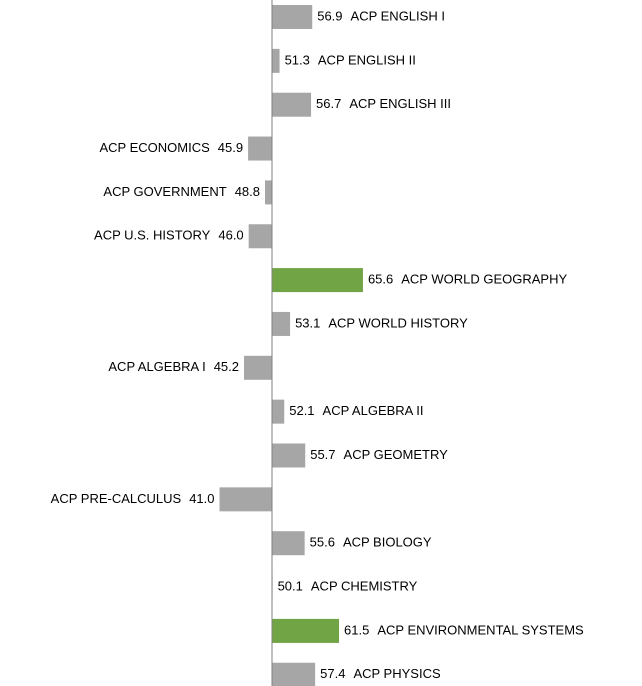 Image resolution: width=642 pixels, height=686 pixels. I want to click on category-label: ACP ALGEBRA II, so click(373, 410).